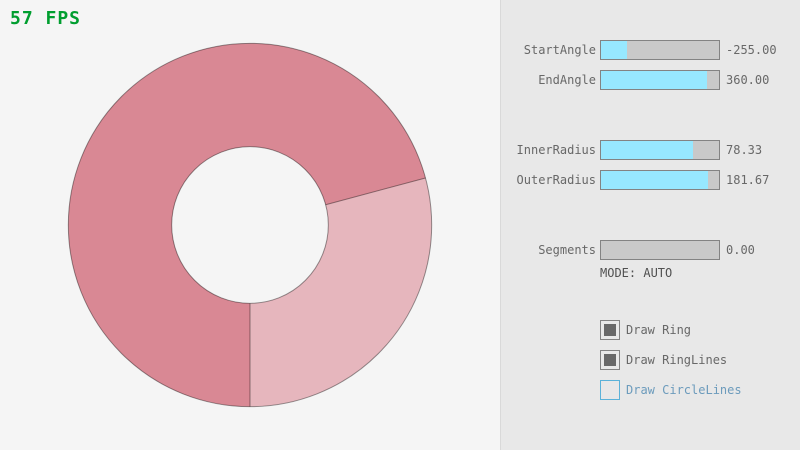 This screenshot has height=450, width=800. I want to click on slider-bar-outerradius, so click(660, 180).